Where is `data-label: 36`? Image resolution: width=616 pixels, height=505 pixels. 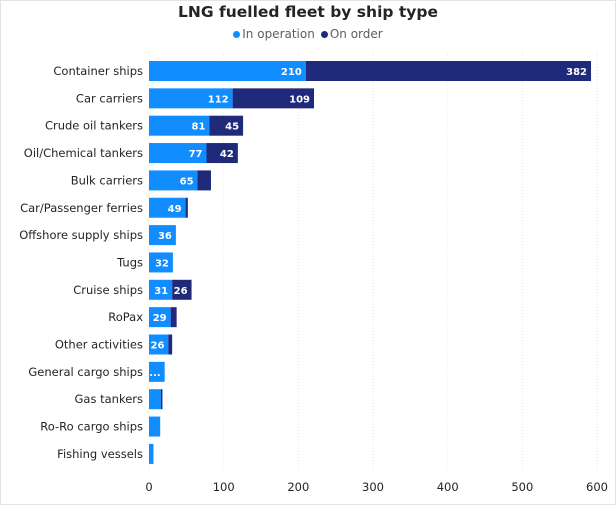 data-label: 36 is located at coordinates (165, 236).